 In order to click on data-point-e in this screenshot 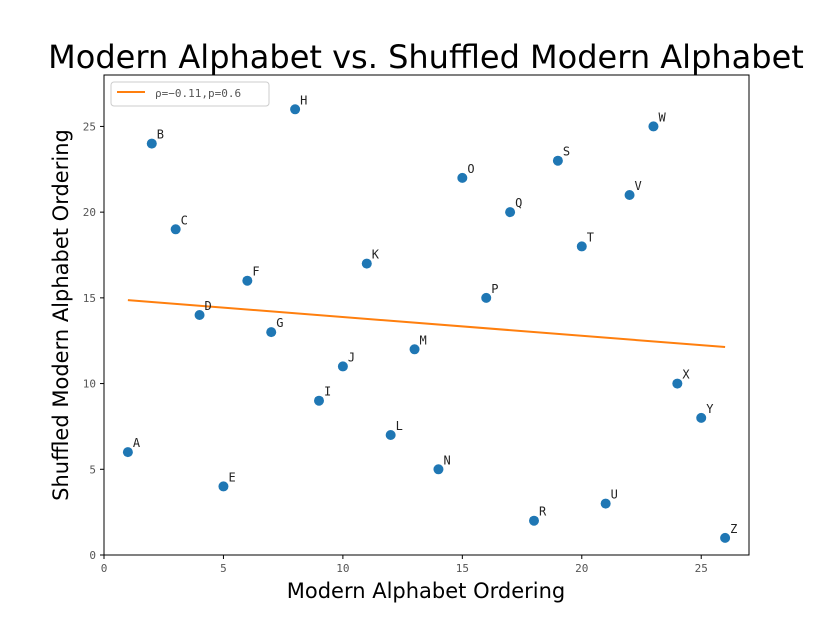, I will do `click(223, 486)`.